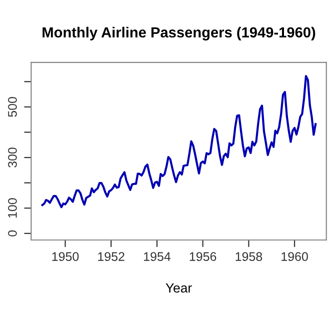 Image resolution: width=328 pixels, height=320 pixels. Describe the element at coordinates (12, 106) in the screenshot. I see `y-tick-label: 500` at that location.